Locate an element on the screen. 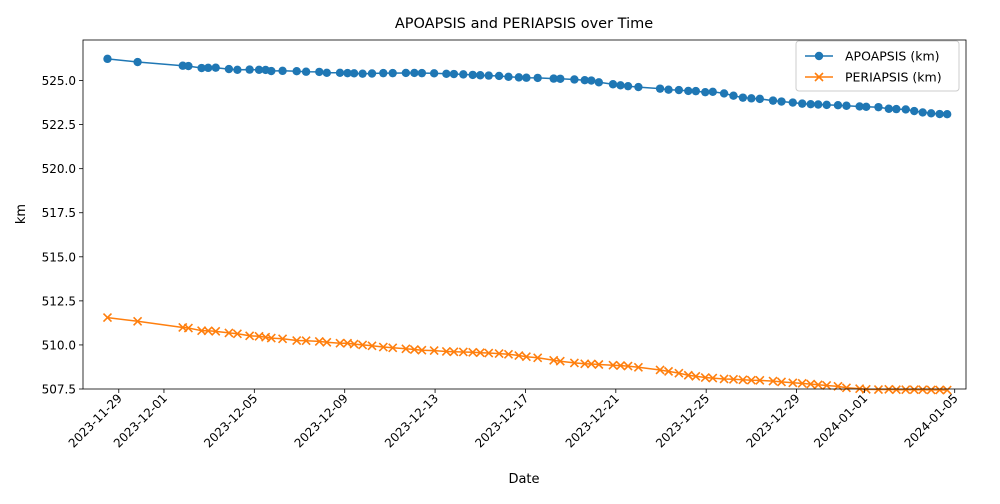 This screenshot has width=1000, height=504. chart-title: APOAPSIS and PERIAPSIS over Time is located at coordinates (524, 24).